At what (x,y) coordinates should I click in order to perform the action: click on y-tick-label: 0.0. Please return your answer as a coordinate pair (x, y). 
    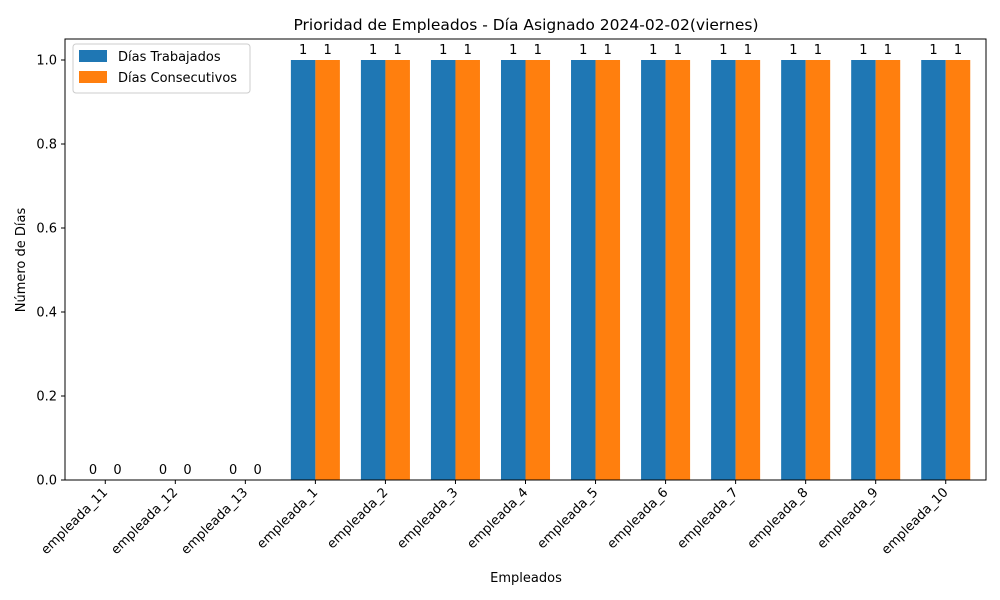
    Looking at the image, I should click on (46, 481).